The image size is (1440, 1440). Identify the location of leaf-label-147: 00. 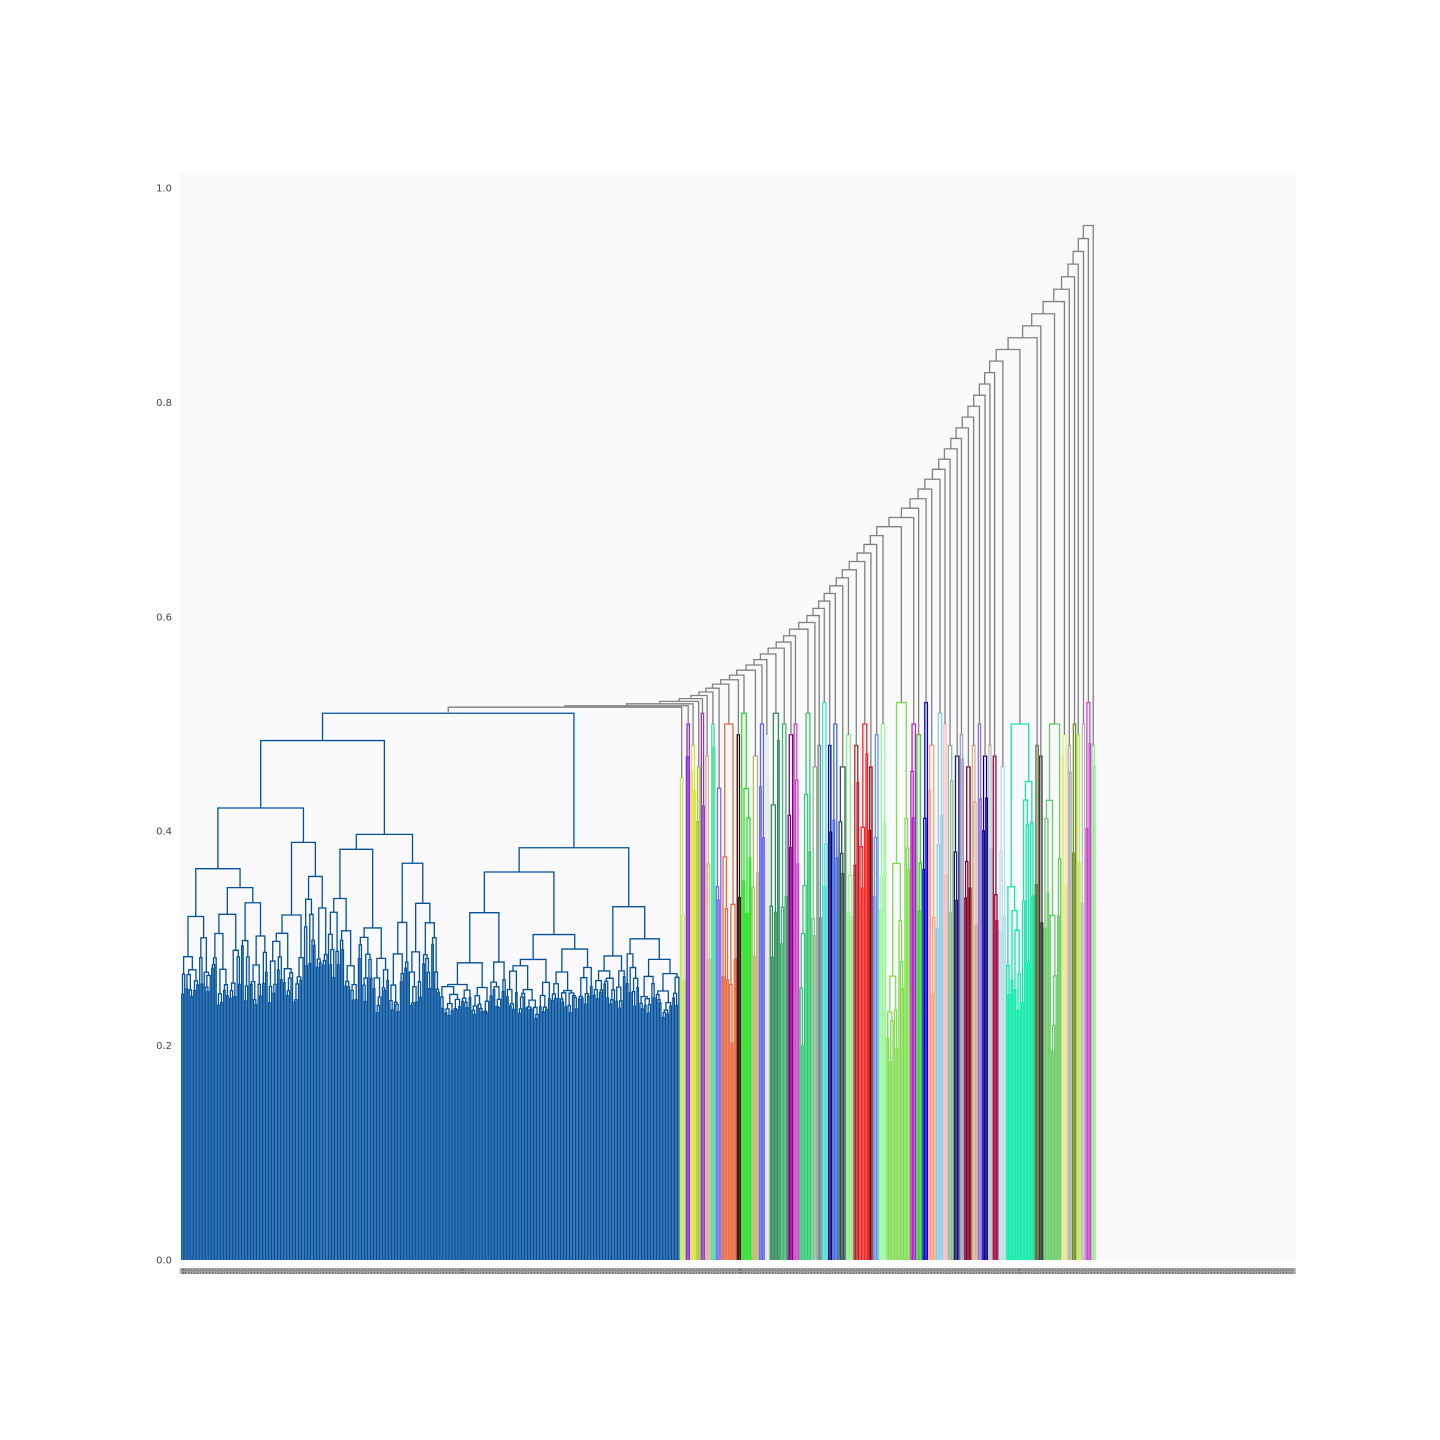
(402, 1271).